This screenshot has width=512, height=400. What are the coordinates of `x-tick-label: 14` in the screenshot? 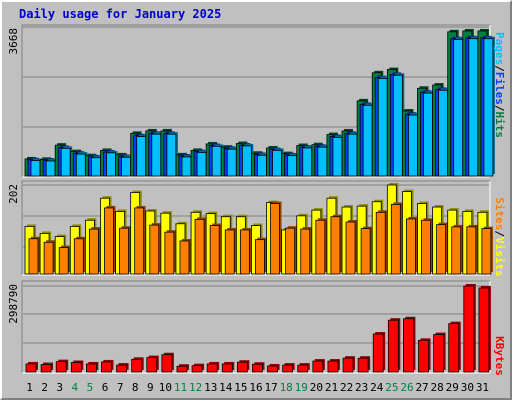 It's located at (226, 387).